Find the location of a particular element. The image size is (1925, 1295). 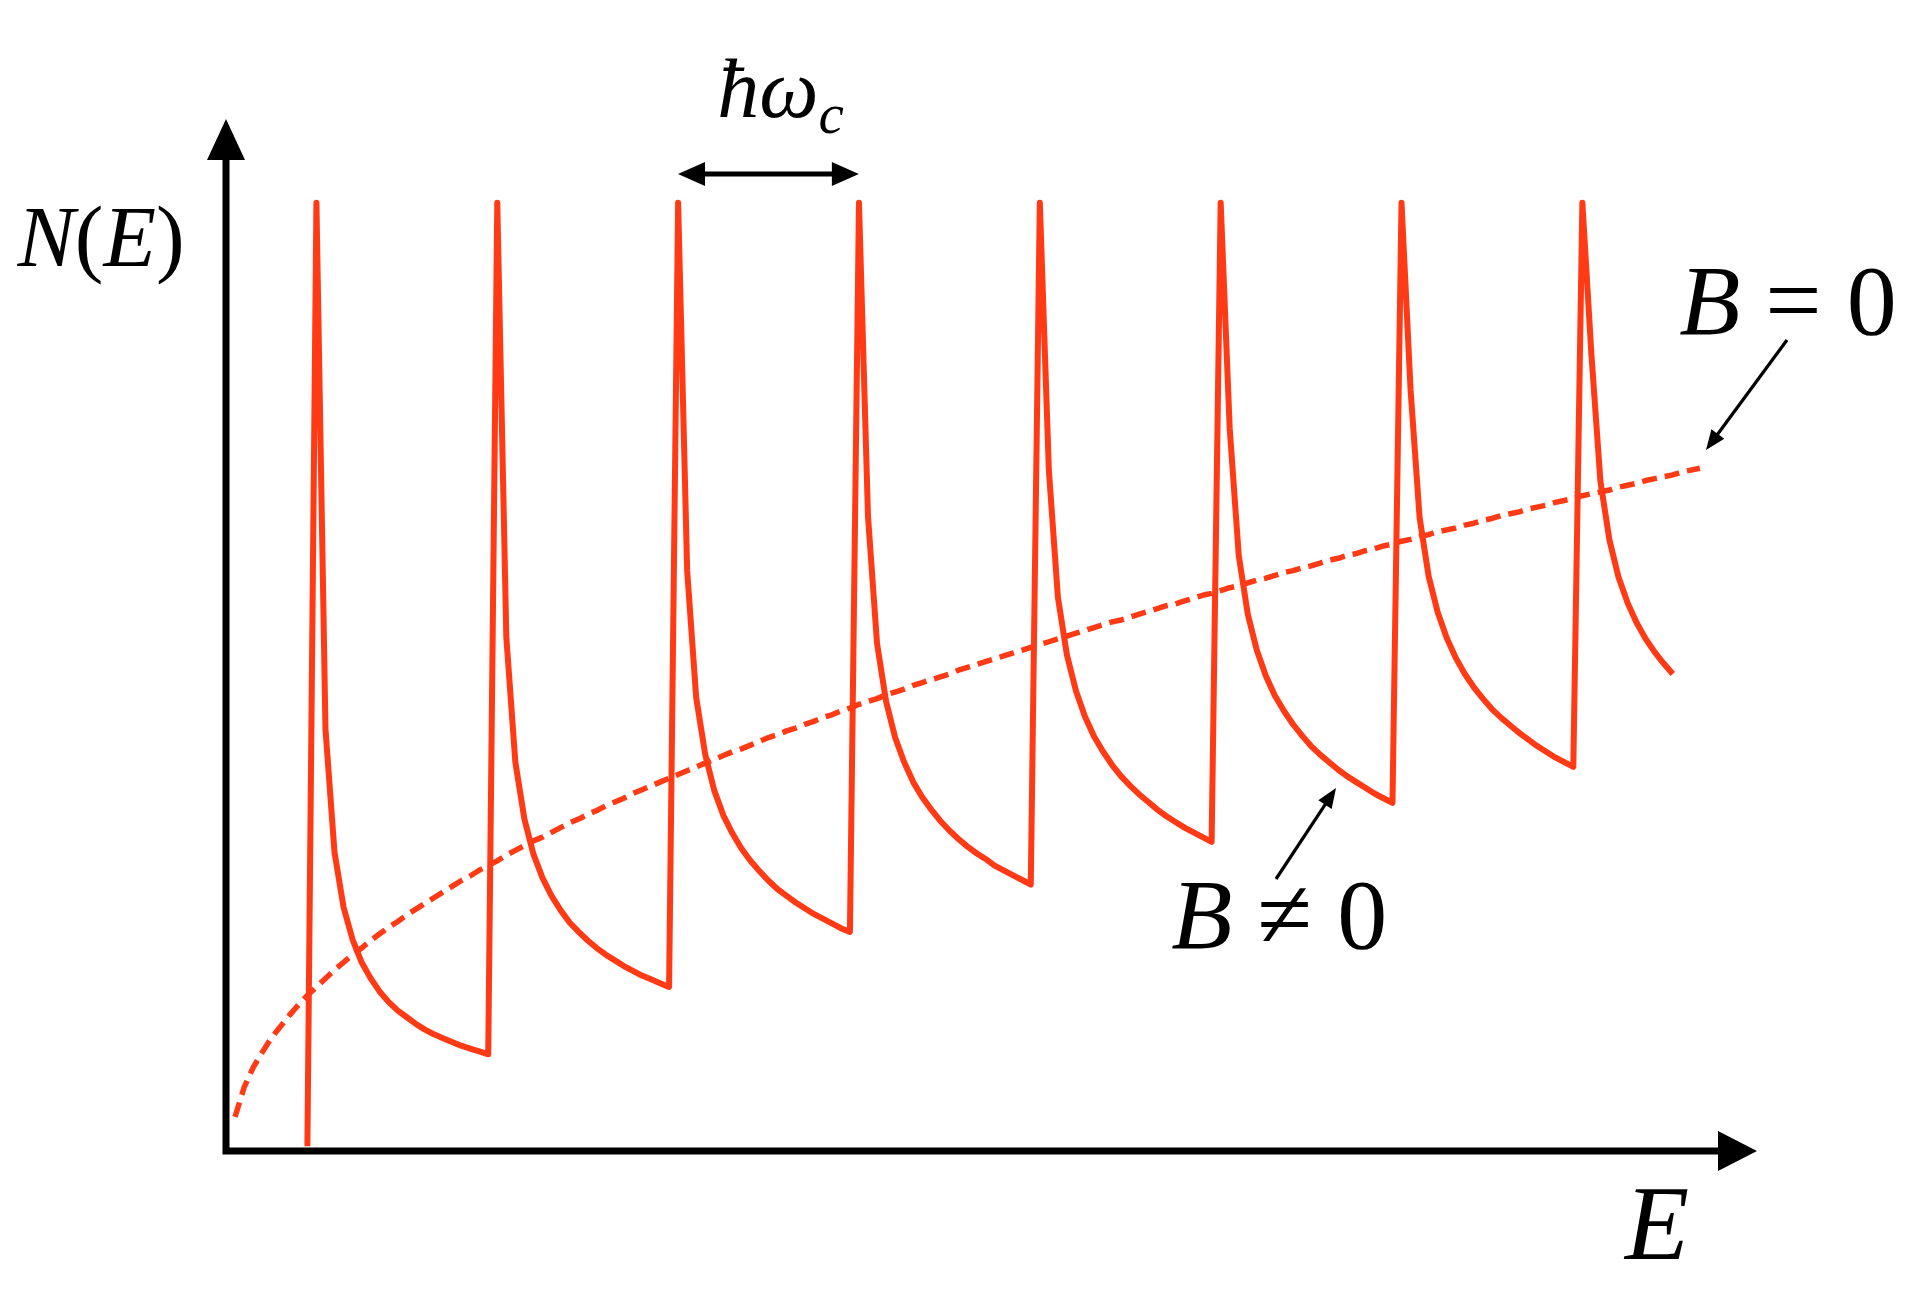

x-axis-title: E is located at coordinates (1657, 1223).